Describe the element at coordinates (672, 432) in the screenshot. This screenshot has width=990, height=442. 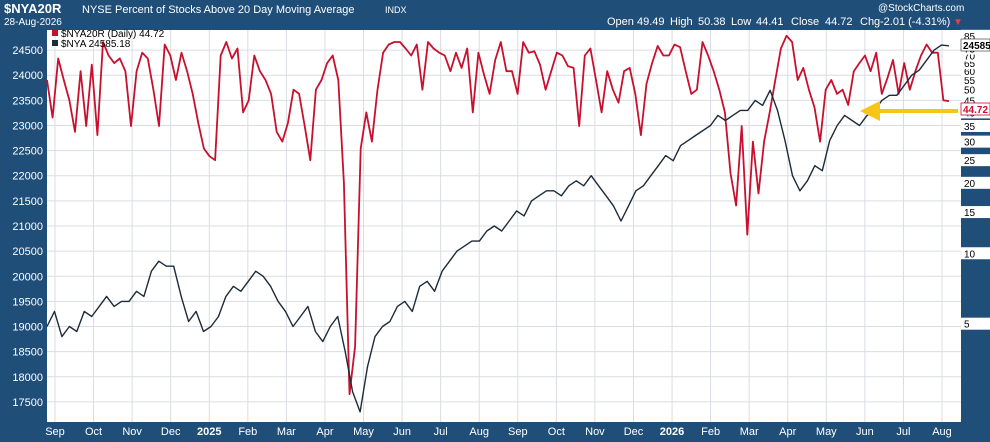
I see `x-tick-label: 2026` at that location.